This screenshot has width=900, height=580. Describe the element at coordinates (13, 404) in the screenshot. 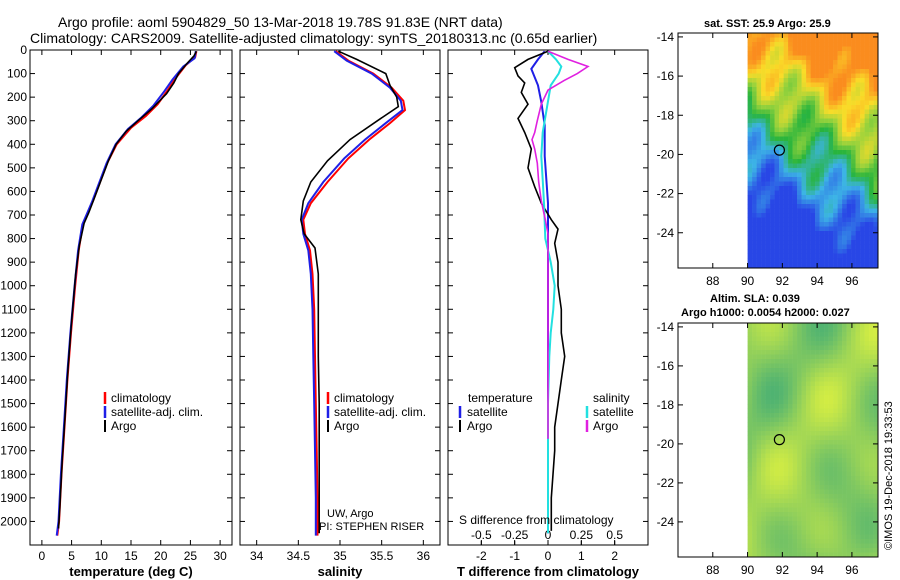

I see `y-tick-label: 1500` at that location.